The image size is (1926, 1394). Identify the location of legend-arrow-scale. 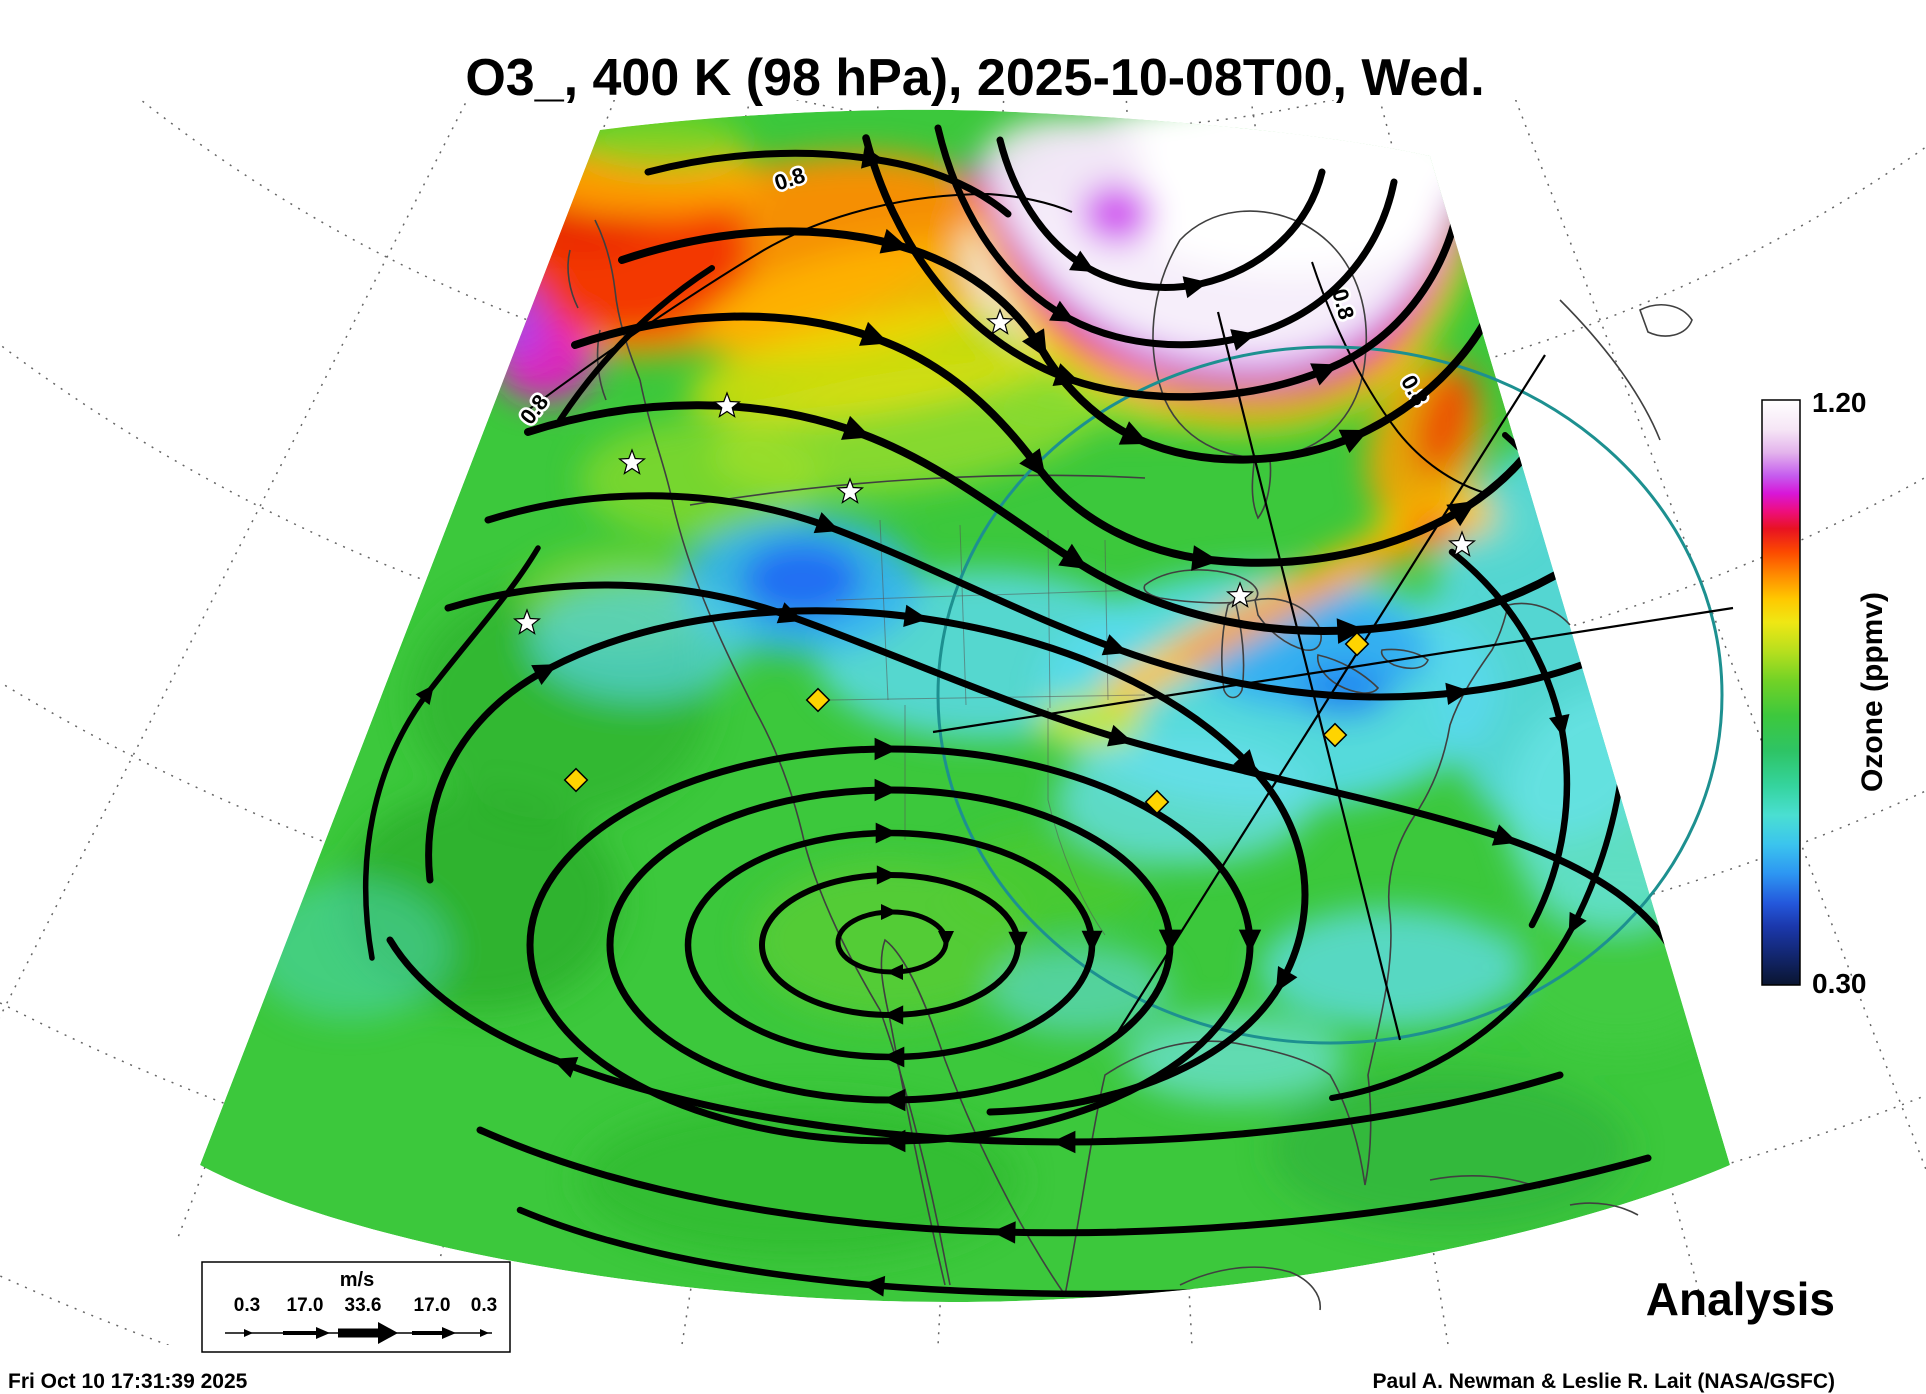
(358, 1333).